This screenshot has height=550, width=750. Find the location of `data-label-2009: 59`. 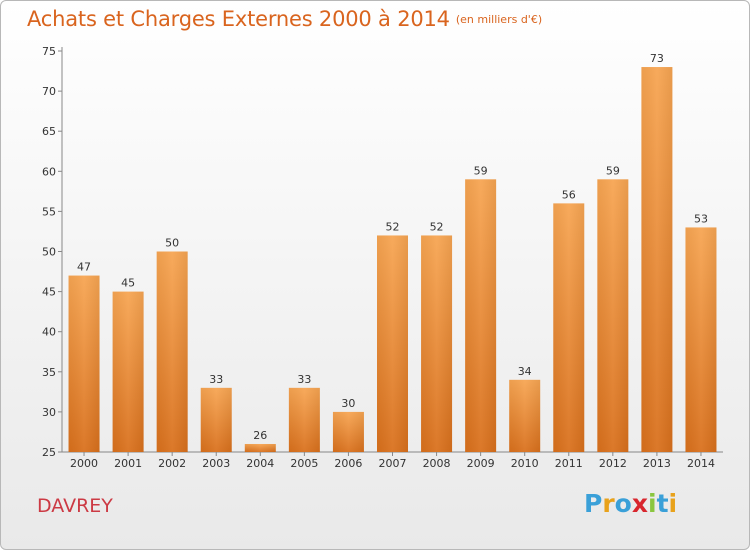

data-label-2009: 59 is located at coordinates (481, 170).